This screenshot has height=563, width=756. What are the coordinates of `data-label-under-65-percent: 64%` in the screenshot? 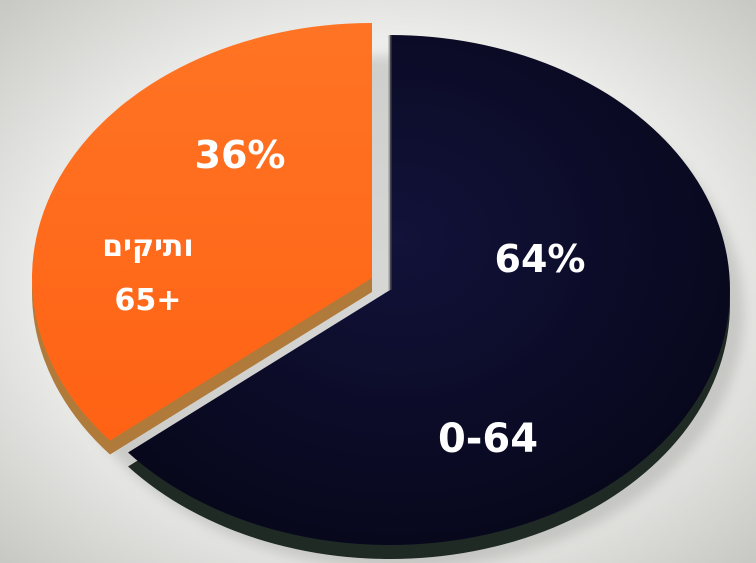 It's located at (540, 259).